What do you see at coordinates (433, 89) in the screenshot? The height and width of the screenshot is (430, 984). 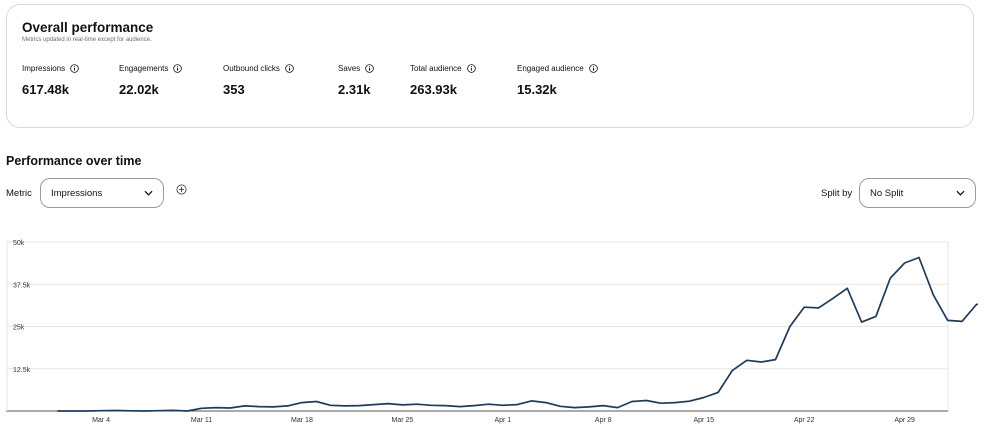 I see `metric-value: 263.93k` at bounding box center [433, 89].